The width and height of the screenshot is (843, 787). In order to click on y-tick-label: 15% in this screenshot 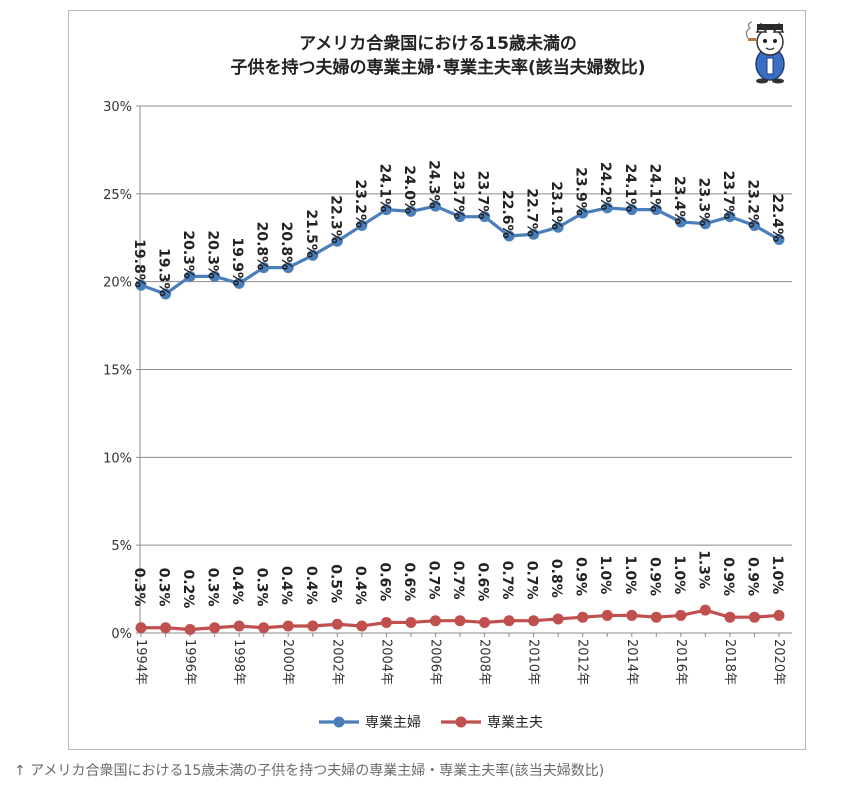, I will do `click(117, 371)`.